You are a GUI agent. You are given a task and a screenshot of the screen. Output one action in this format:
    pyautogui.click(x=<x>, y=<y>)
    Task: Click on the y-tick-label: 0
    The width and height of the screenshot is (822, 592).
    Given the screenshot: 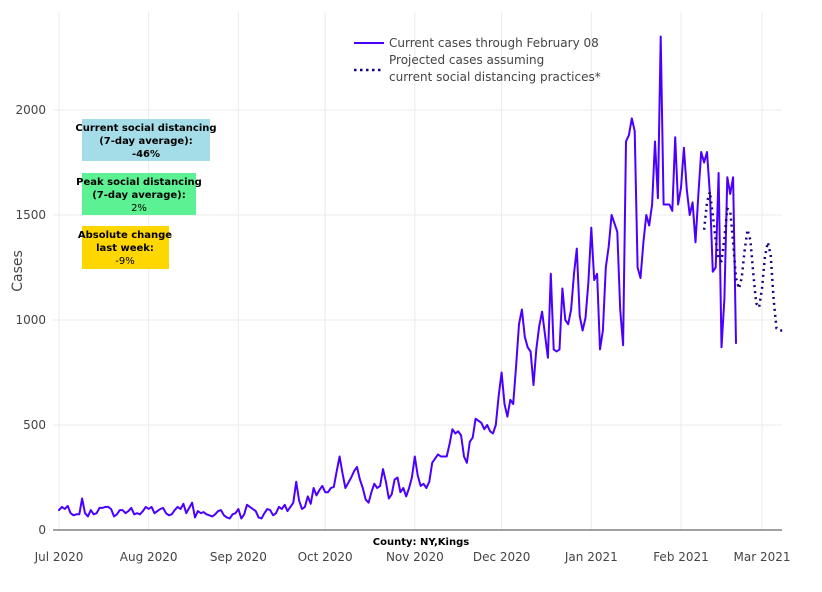 What is the action you would take?
    pyautogui.click(x=42, y=530)
    